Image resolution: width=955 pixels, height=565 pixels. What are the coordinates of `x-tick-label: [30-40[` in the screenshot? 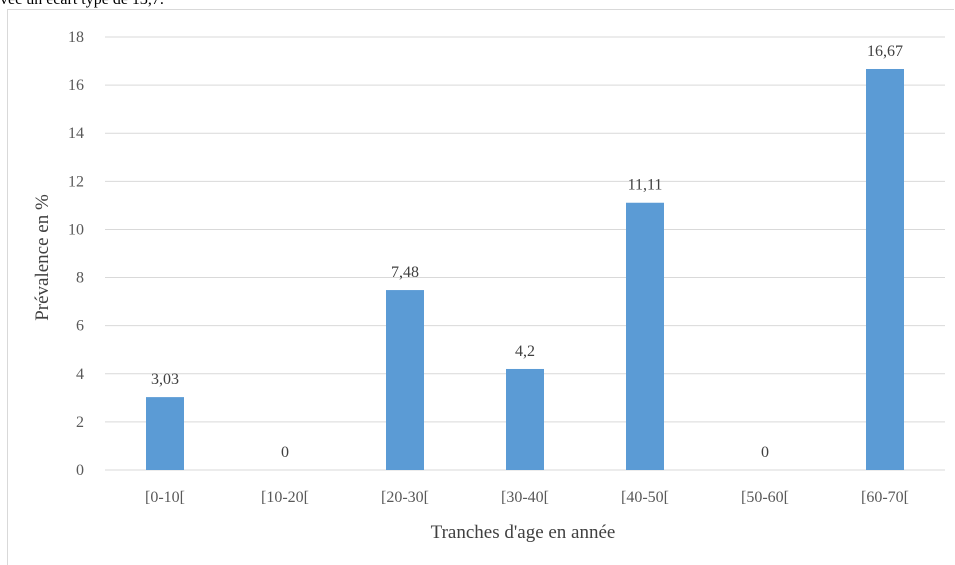 It's located at (525, 497).